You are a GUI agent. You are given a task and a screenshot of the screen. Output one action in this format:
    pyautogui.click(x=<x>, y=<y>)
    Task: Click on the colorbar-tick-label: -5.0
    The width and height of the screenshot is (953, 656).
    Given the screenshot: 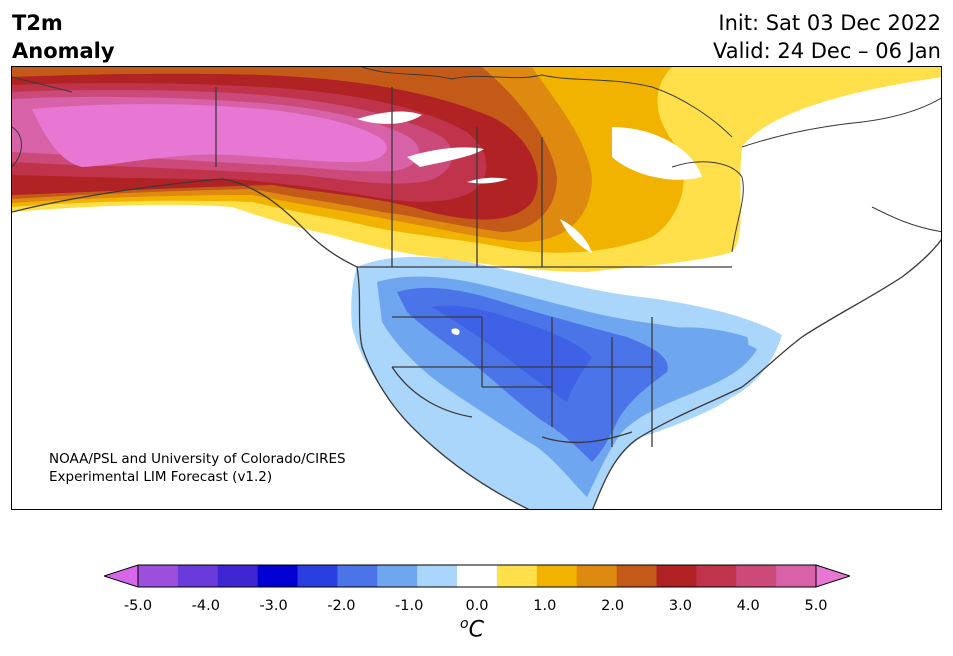 What is the action you would take?
    pyautogui.click(x=138, y=606)
    